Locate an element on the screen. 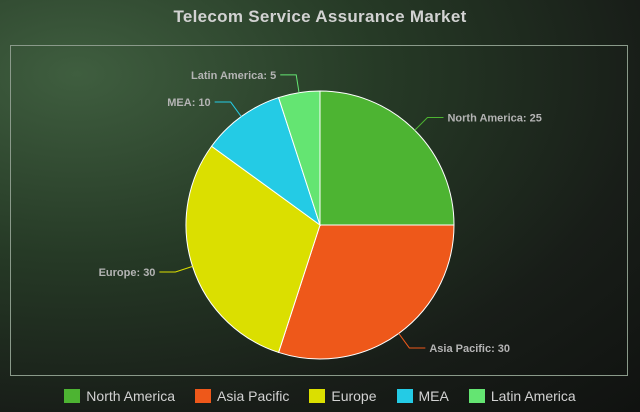 The image size is (640, 412). pie-slice-mea is located at coordinates (265, 161).